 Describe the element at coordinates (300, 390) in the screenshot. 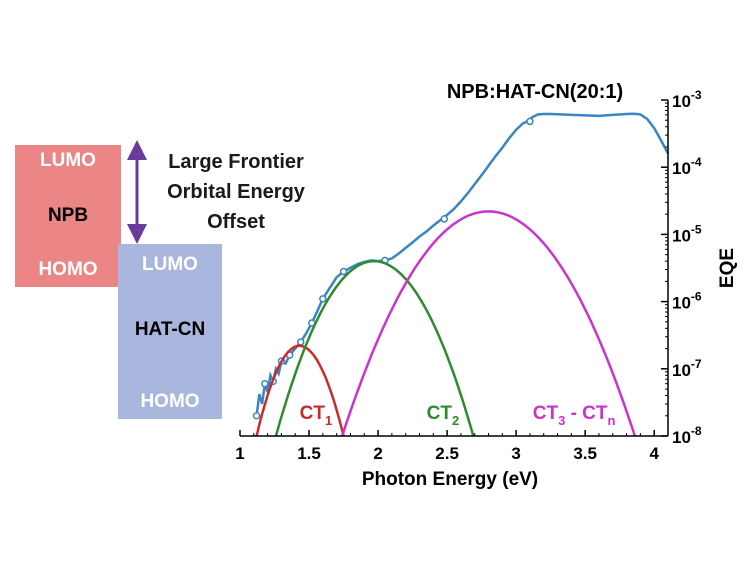

I see `ct1-band-curve` at that location.